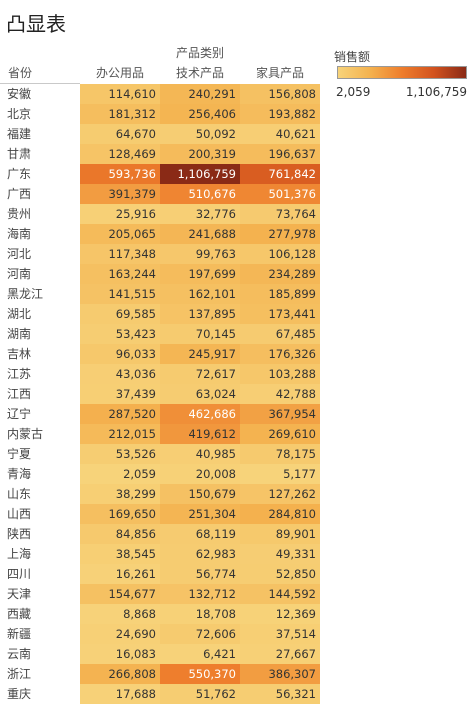  I want to click on province-label: 西藏, so click(19, 614).